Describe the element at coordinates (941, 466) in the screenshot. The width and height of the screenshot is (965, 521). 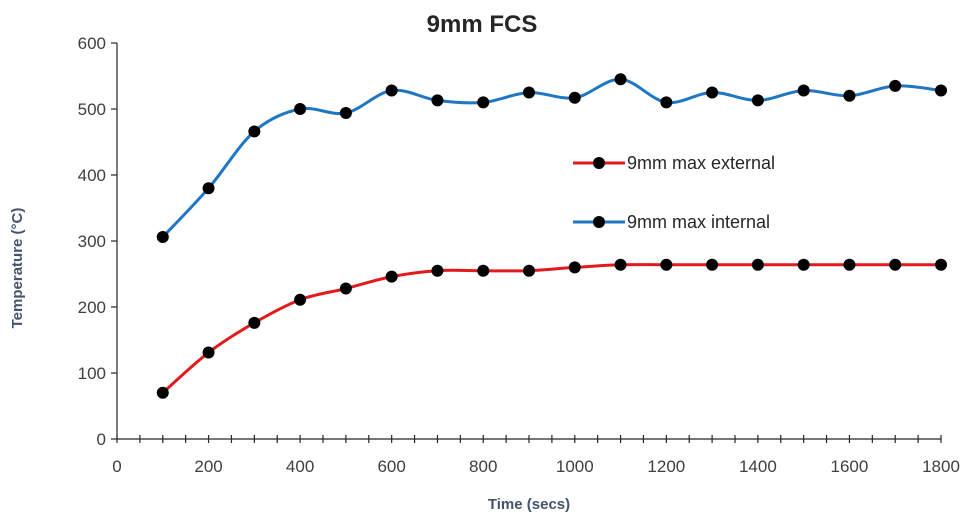
I see `x-tick-label: 1800` at that location.